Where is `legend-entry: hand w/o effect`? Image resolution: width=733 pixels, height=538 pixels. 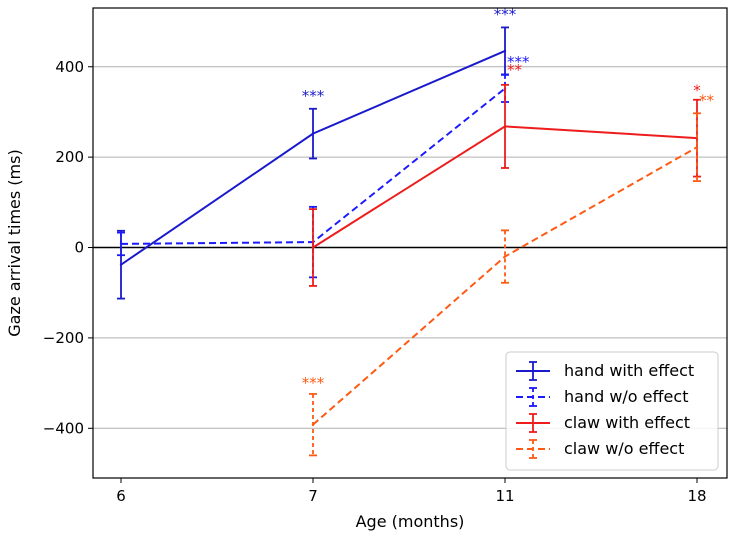 legend-entry: hand w/o effect is located at coordinates (602, 397).